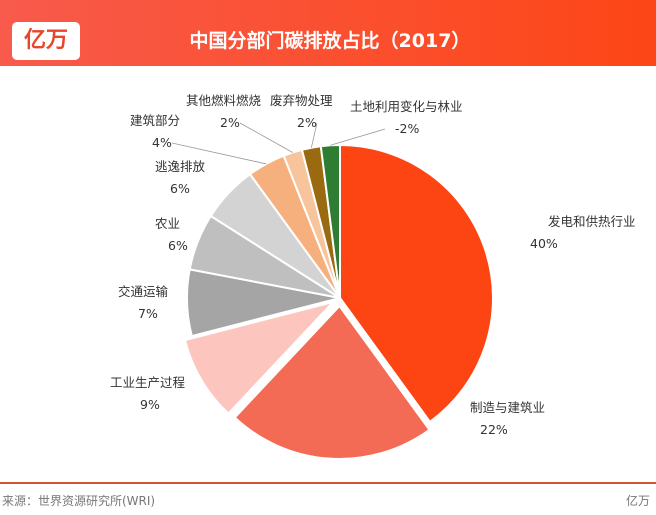 Image resolution: width=656 pixels, height=515 pixels. I want to click on header-banner: 亿万 中国分部门碳排放占比（2017）, so click(328, 33).